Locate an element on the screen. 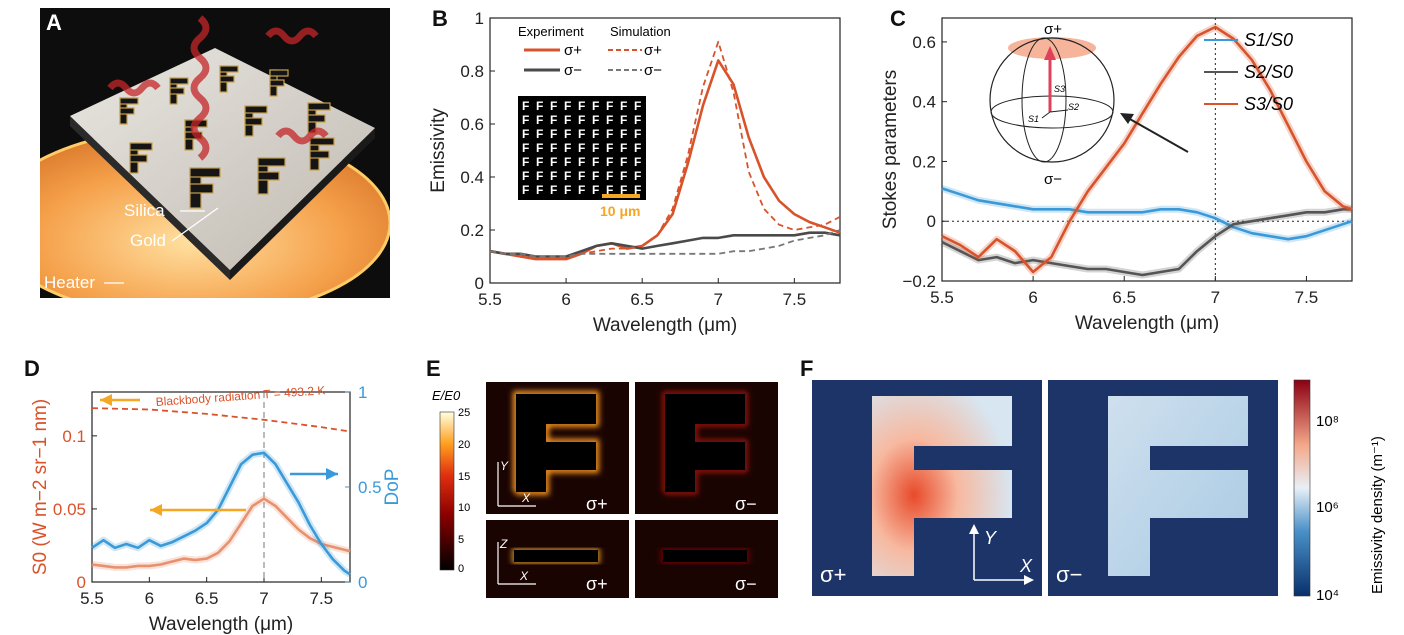 Image resolution: width=1404 pixels, height=635 pixels. series-line-σ− is located at coordinates (665, 244).